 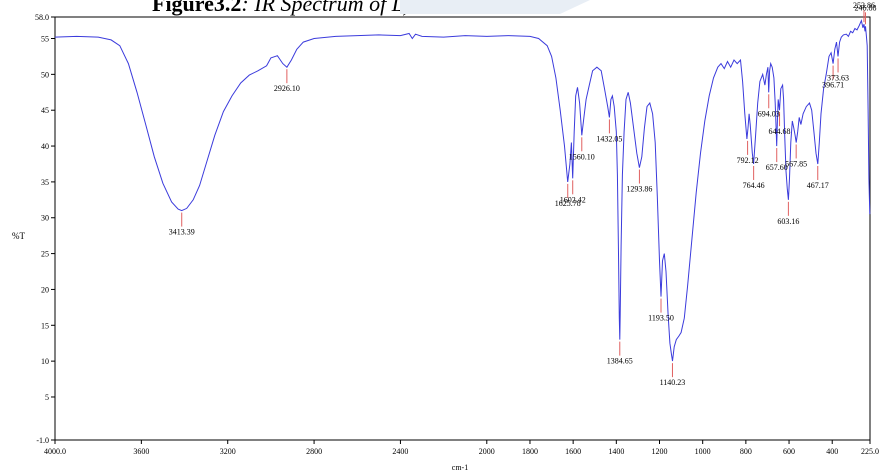 What do you see at coordinates (660, 451) in the screenshot?
I see `x-tick-label: 1200` at bounding box center [660, 451].